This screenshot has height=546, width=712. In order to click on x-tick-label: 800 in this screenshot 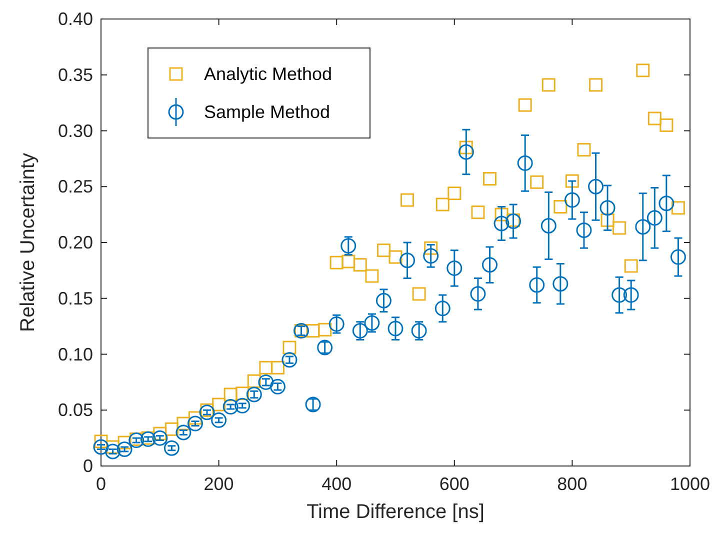, I will do `click(572, 484)`.